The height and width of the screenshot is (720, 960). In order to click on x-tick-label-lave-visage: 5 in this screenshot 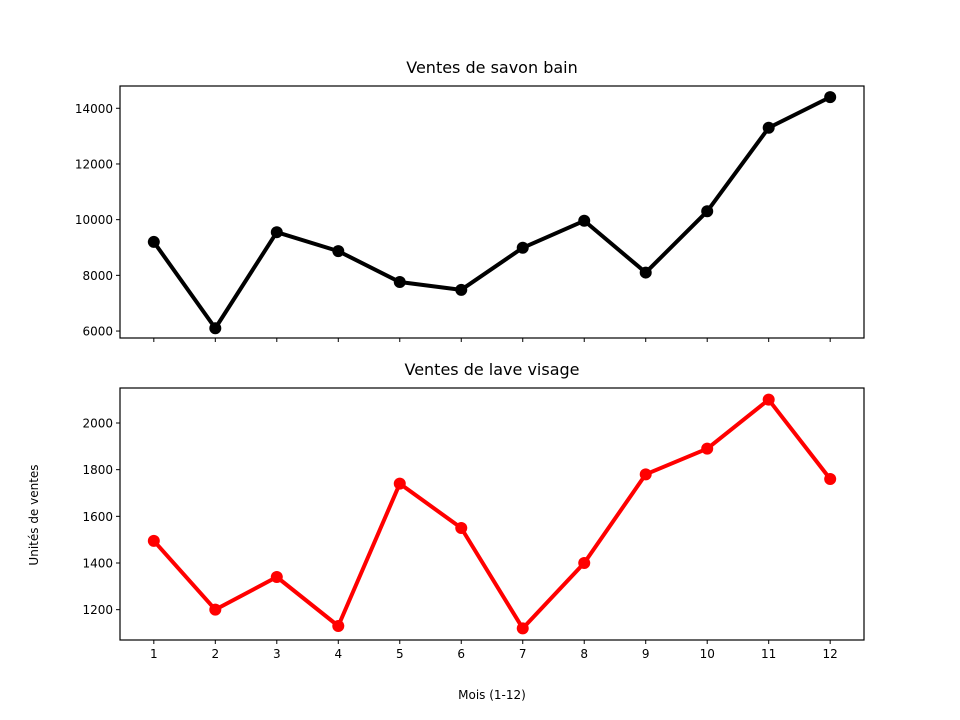, I will do `click(400, 654)`.